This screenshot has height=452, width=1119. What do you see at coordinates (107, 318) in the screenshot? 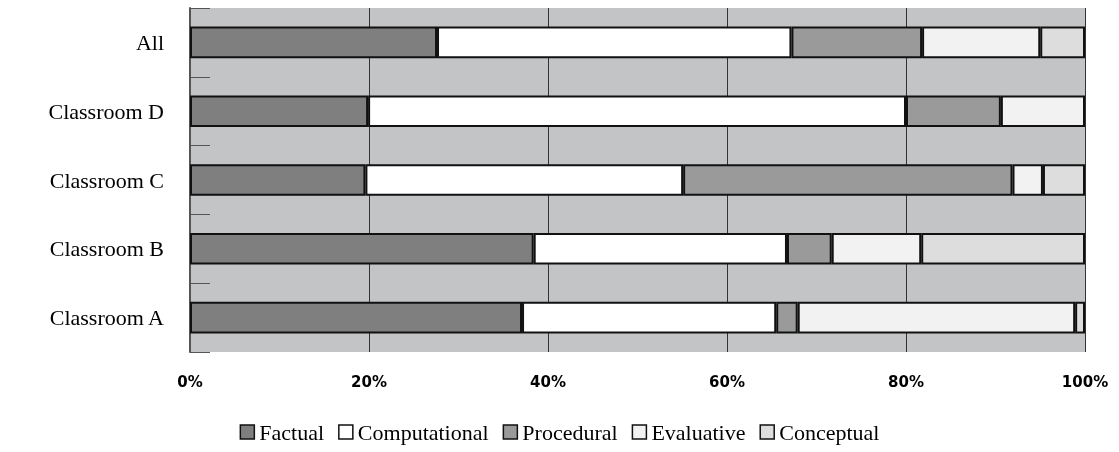
I see `y-tick-label: Classroom A` at bounding box center [107, 318].